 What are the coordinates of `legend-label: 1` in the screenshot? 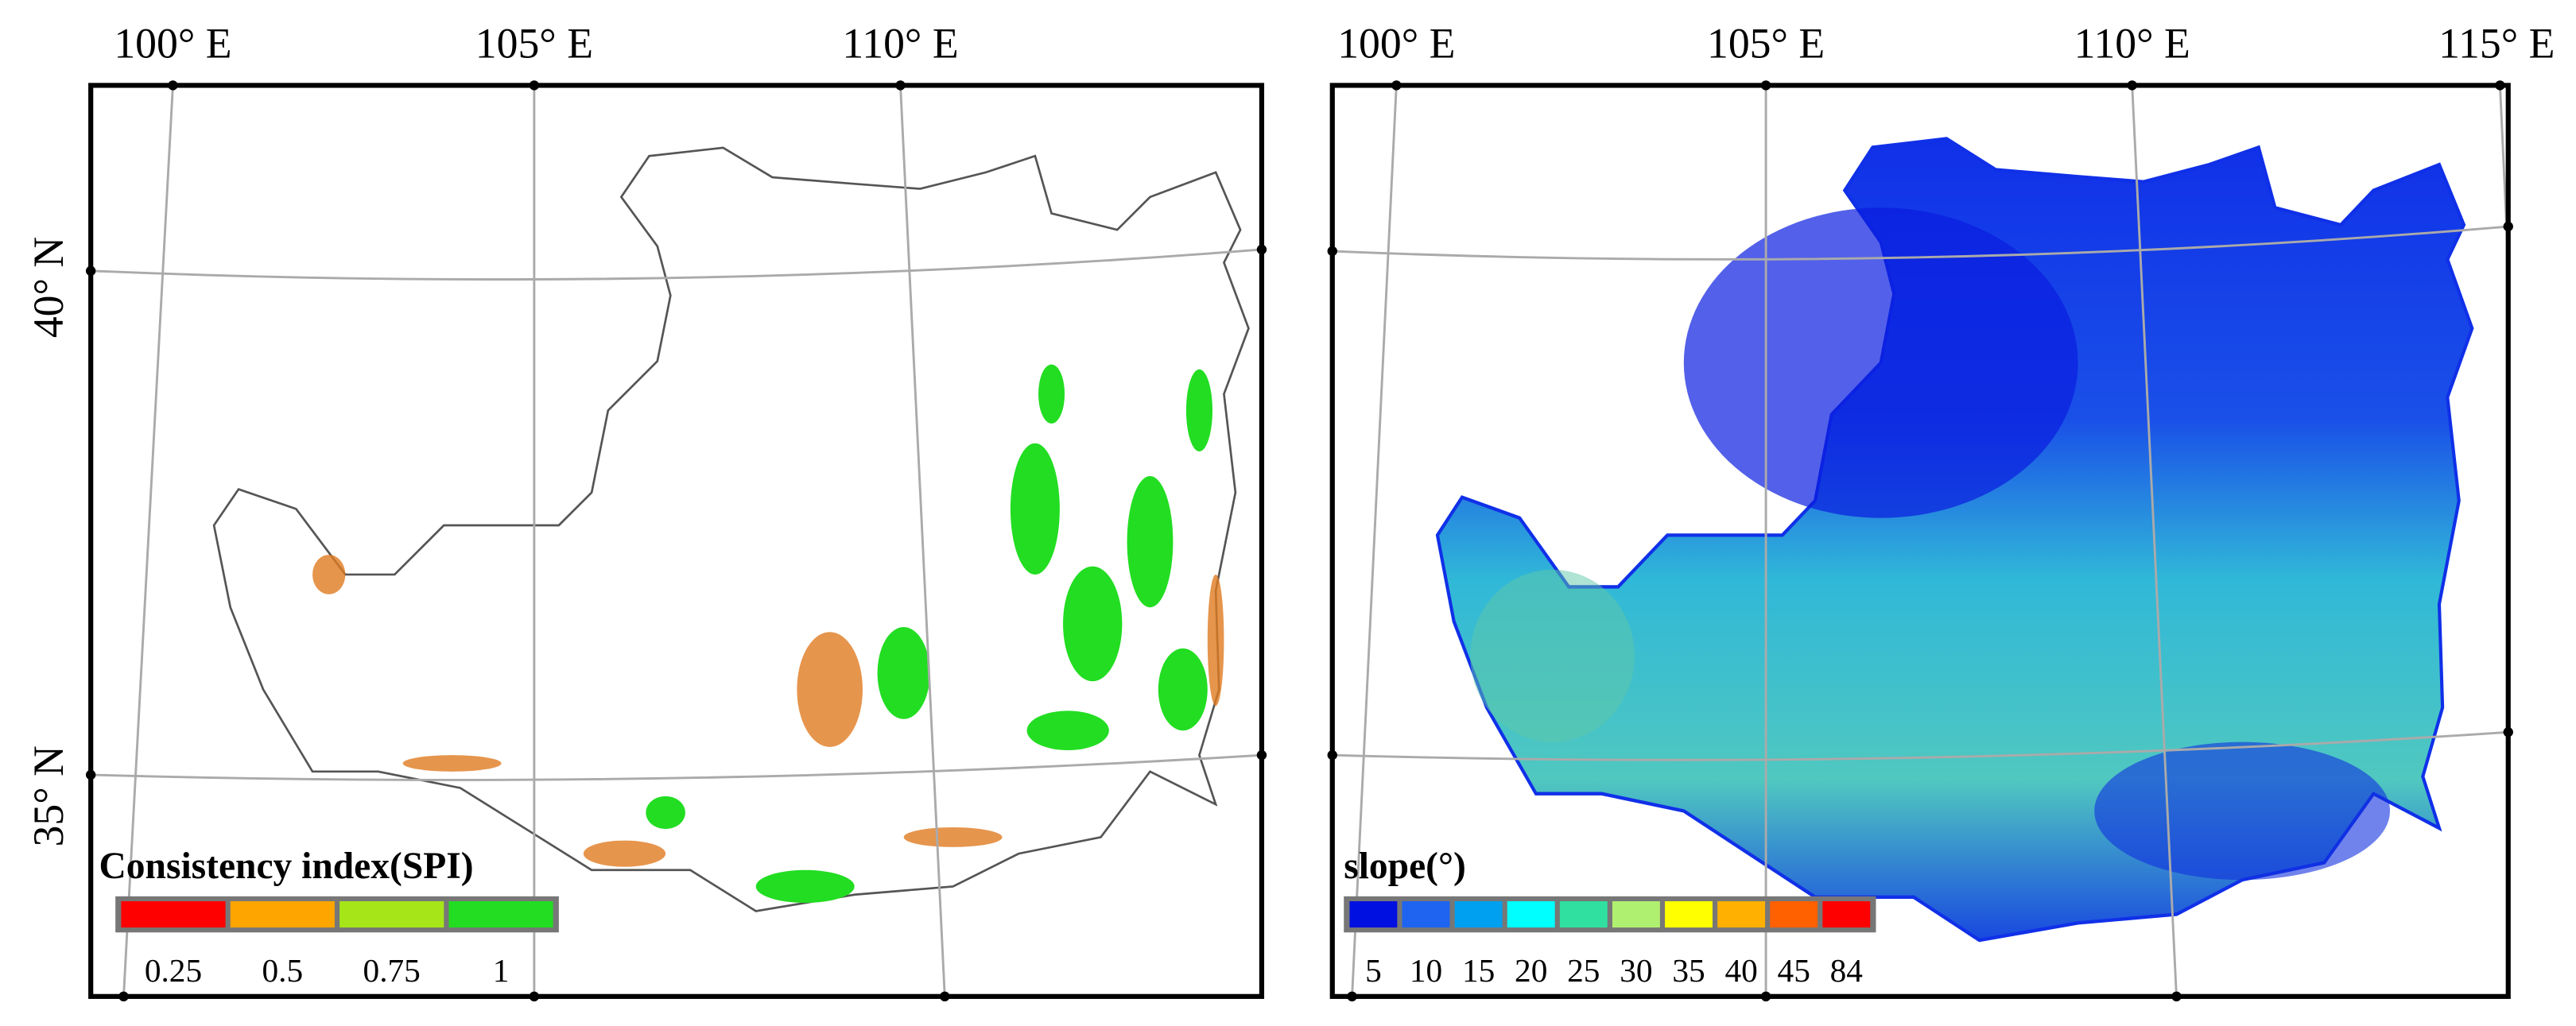 It's located at (502, 971).